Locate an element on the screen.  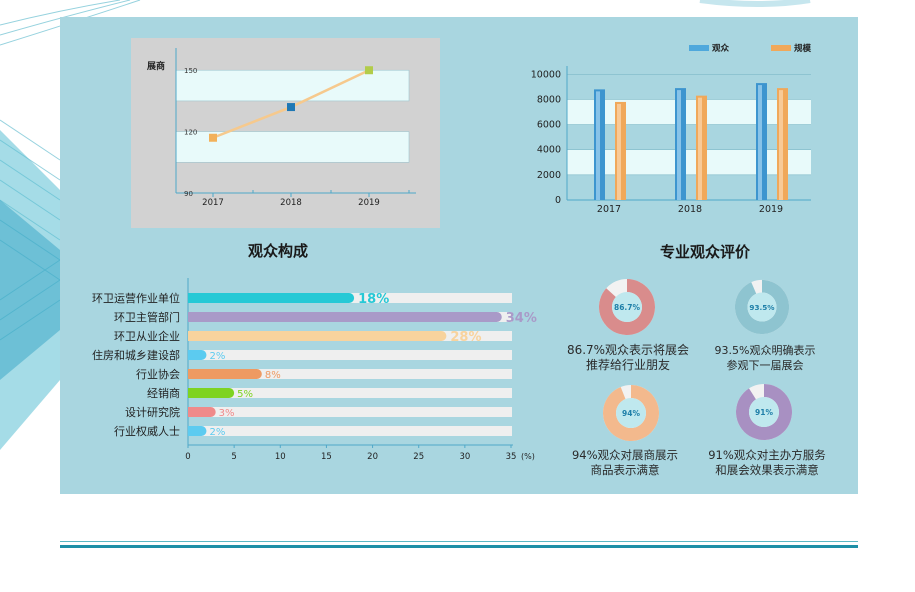
line-chart-plot: 90 120 150 2017 2018 2019 is located at coordinates (295, 128).